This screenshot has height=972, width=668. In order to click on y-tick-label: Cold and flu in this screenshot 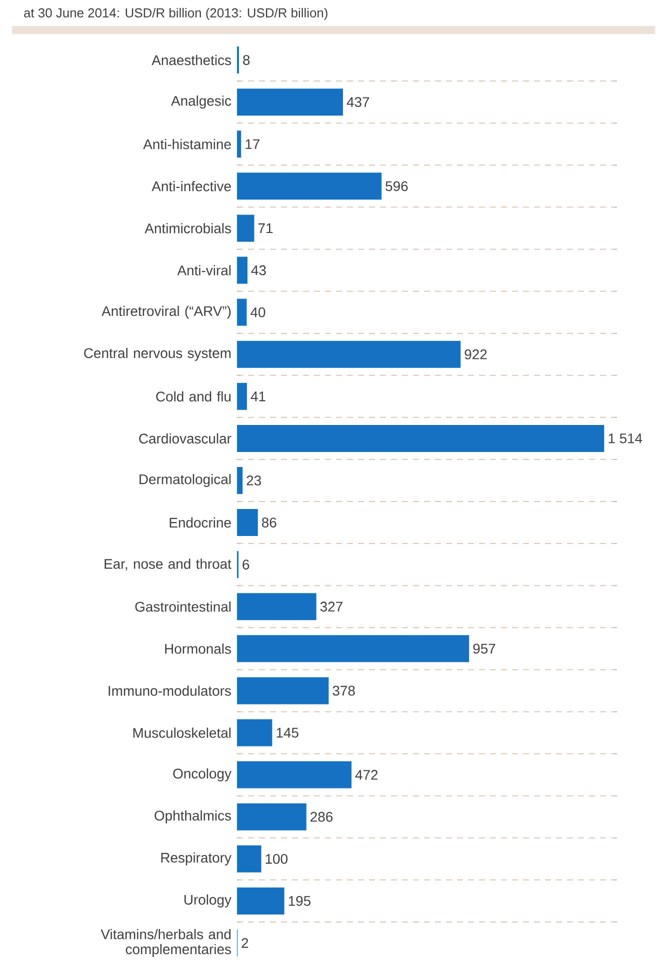, I will do `click(193, 396)`.